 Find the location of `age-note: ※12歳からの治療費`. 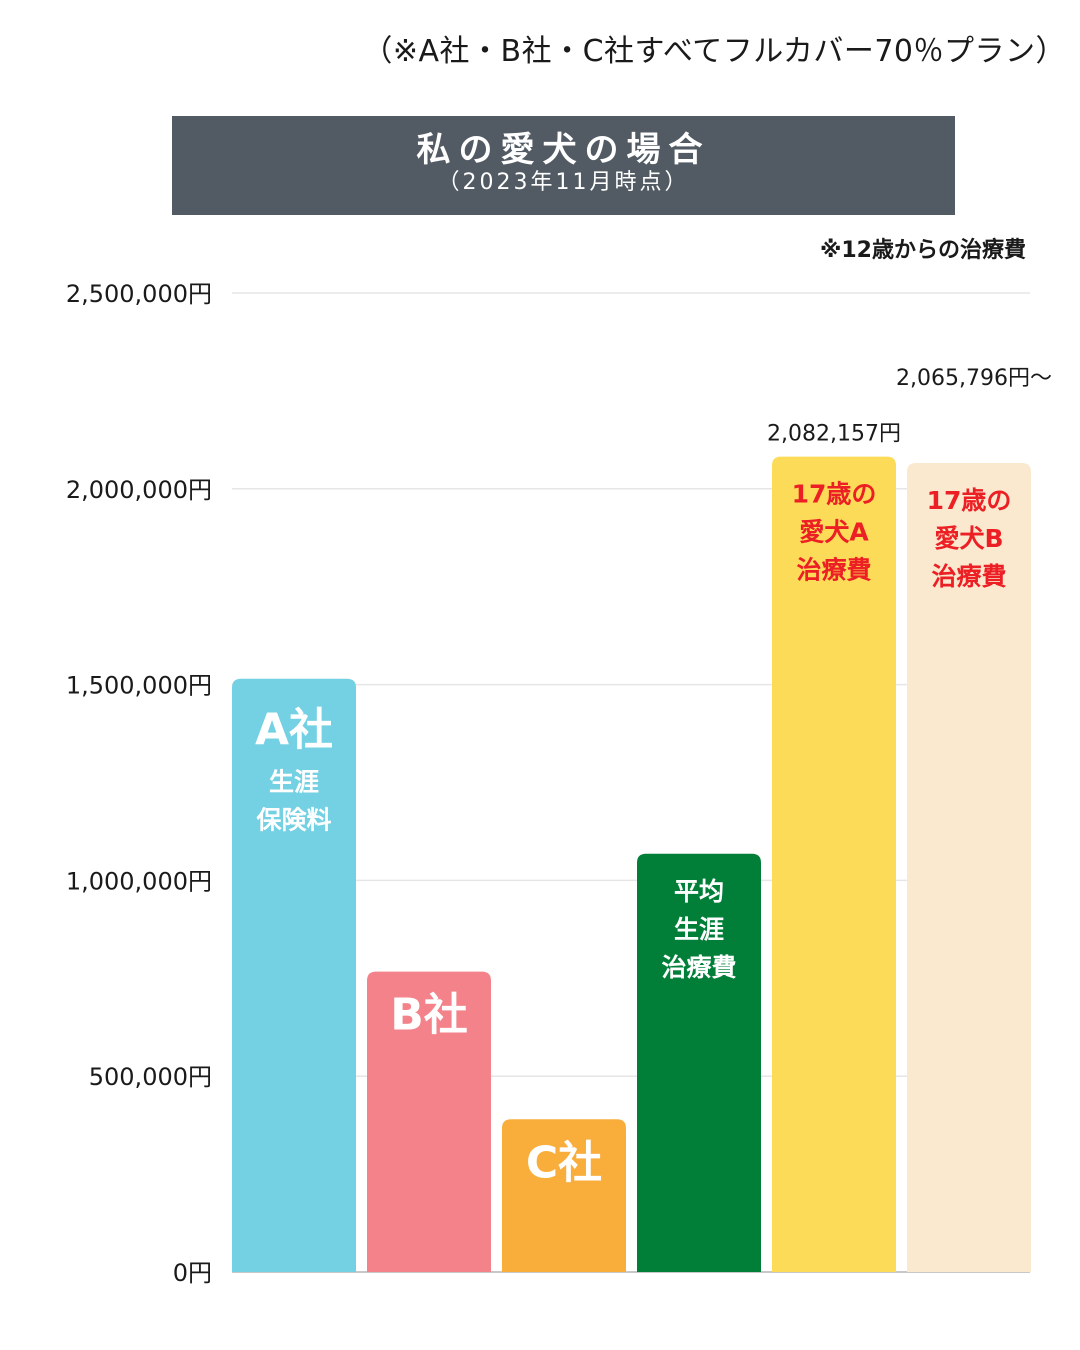

age-note: ※12歳からの治療費 is located at coordinates (922, 250).